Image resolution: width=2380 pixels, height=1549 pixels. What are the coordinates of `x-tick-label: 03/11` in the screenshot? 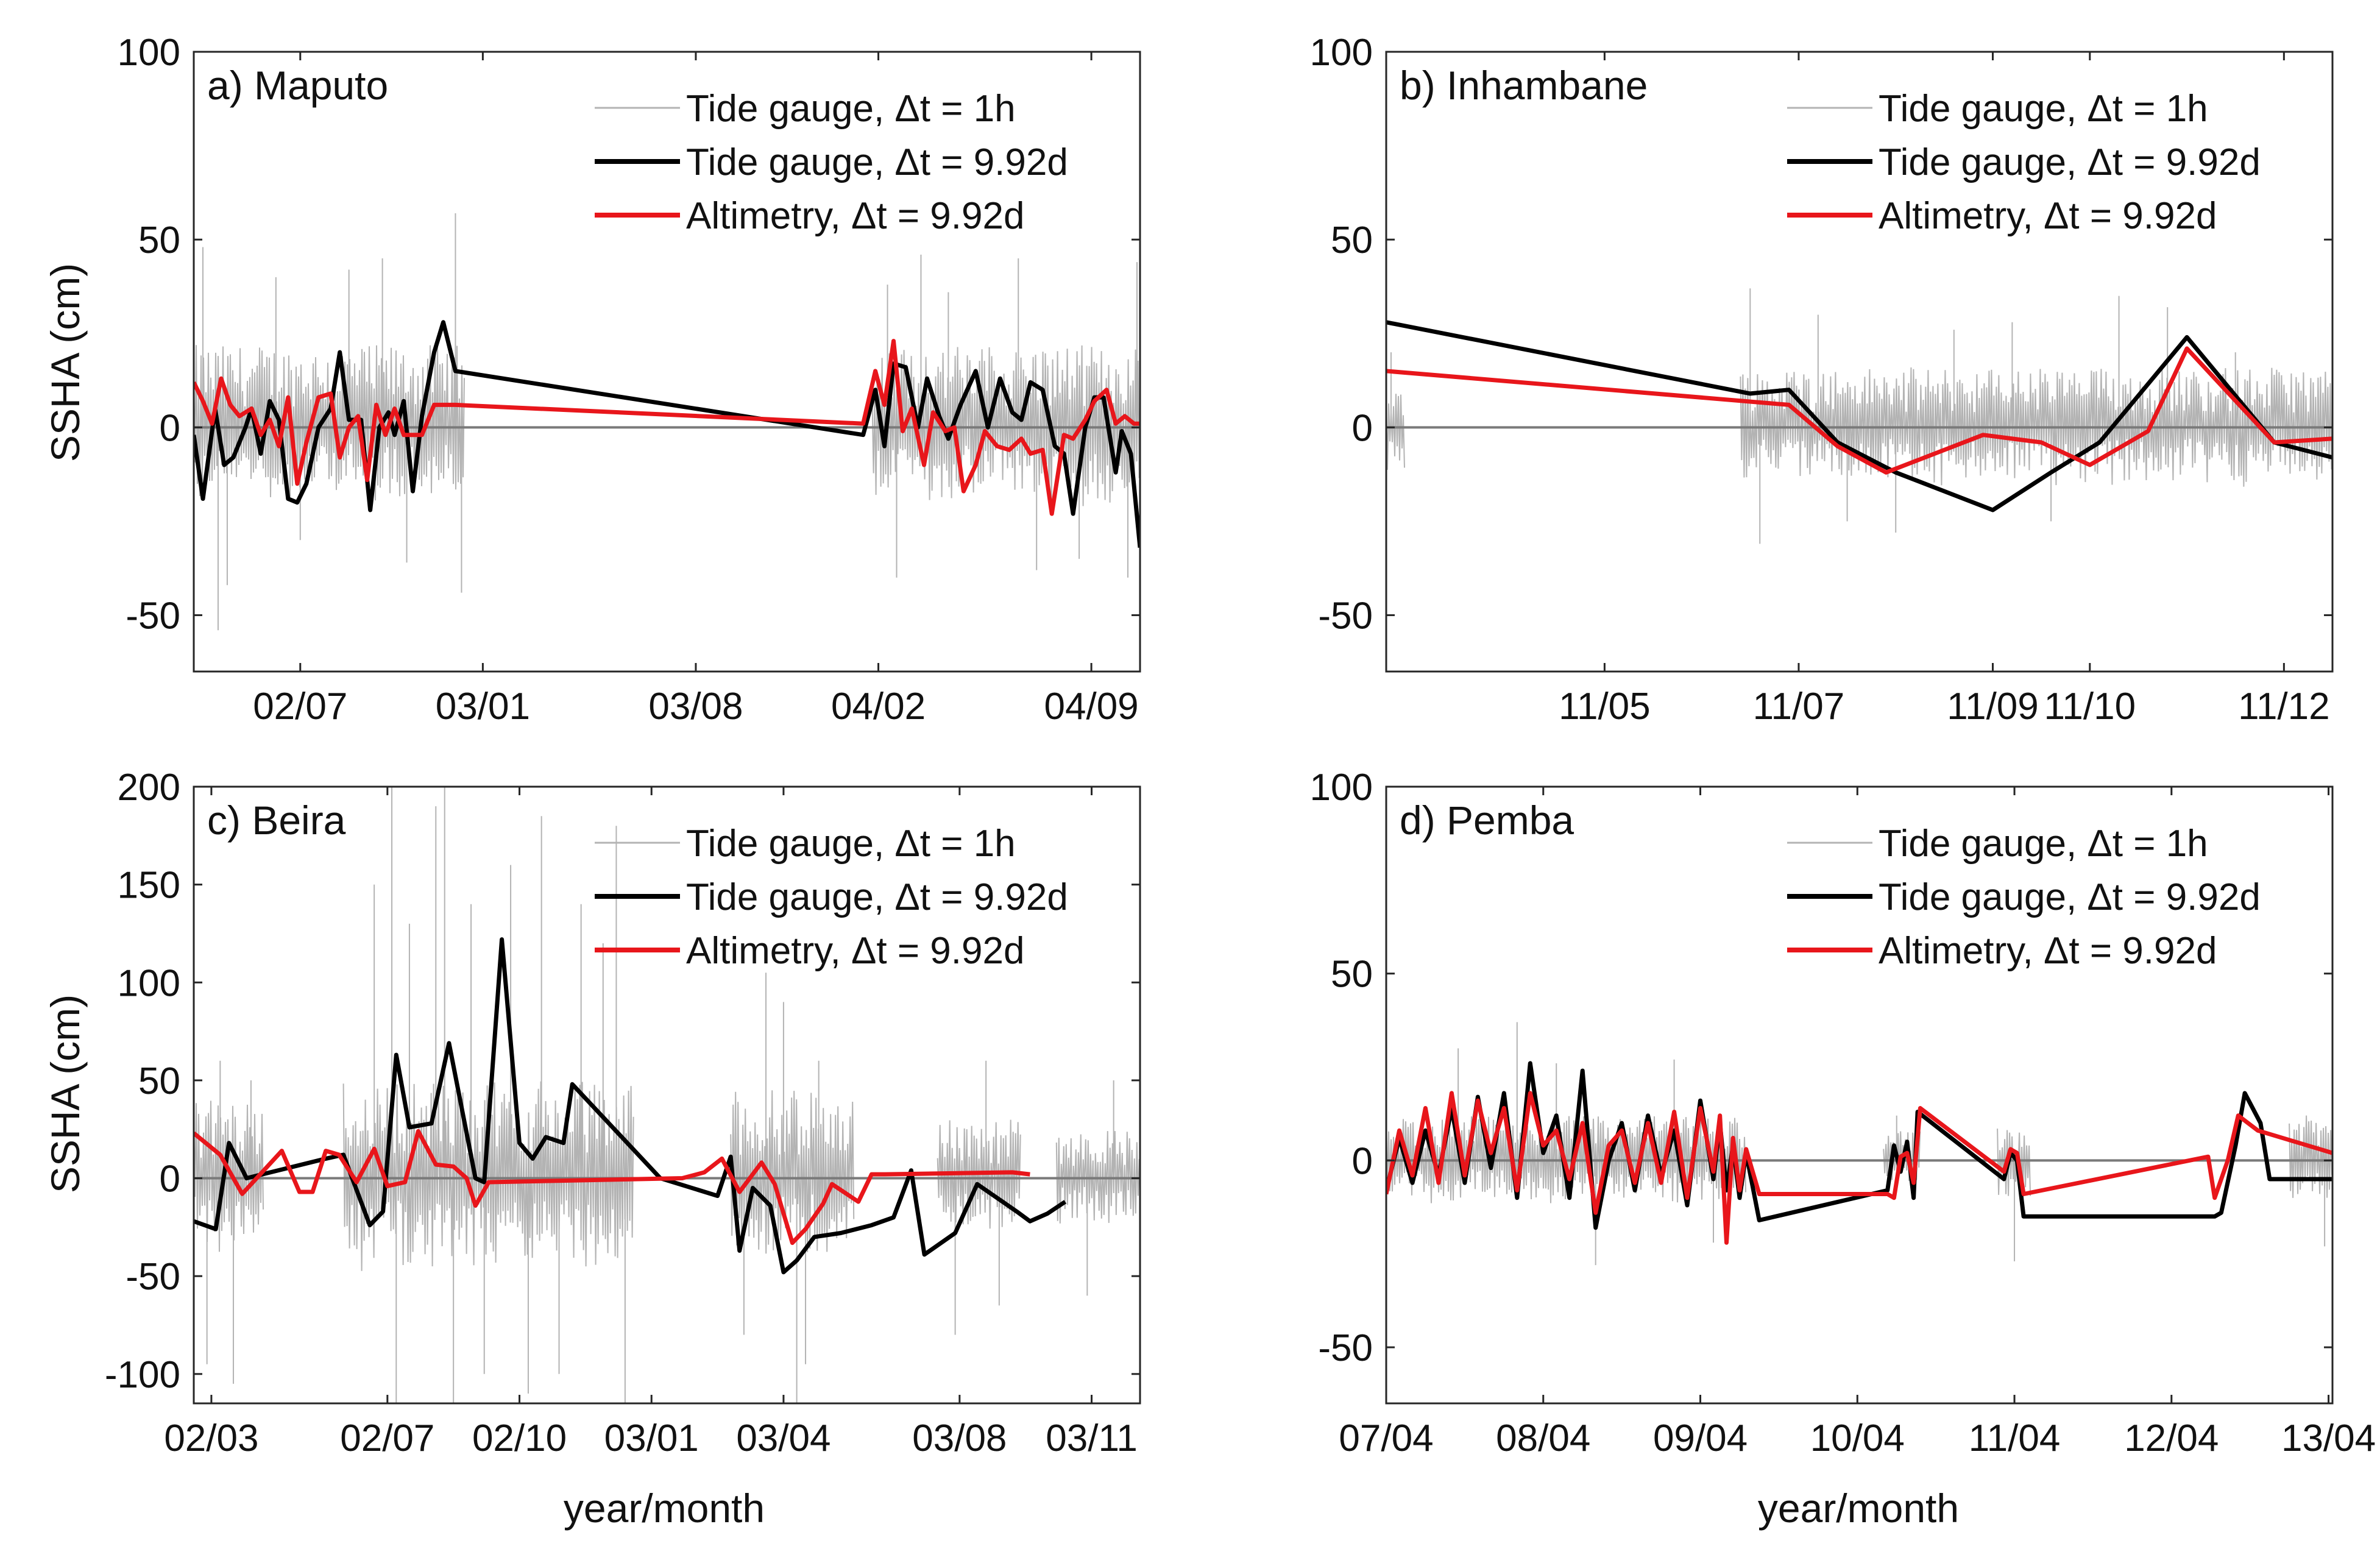 It's located at (1092, 1438).